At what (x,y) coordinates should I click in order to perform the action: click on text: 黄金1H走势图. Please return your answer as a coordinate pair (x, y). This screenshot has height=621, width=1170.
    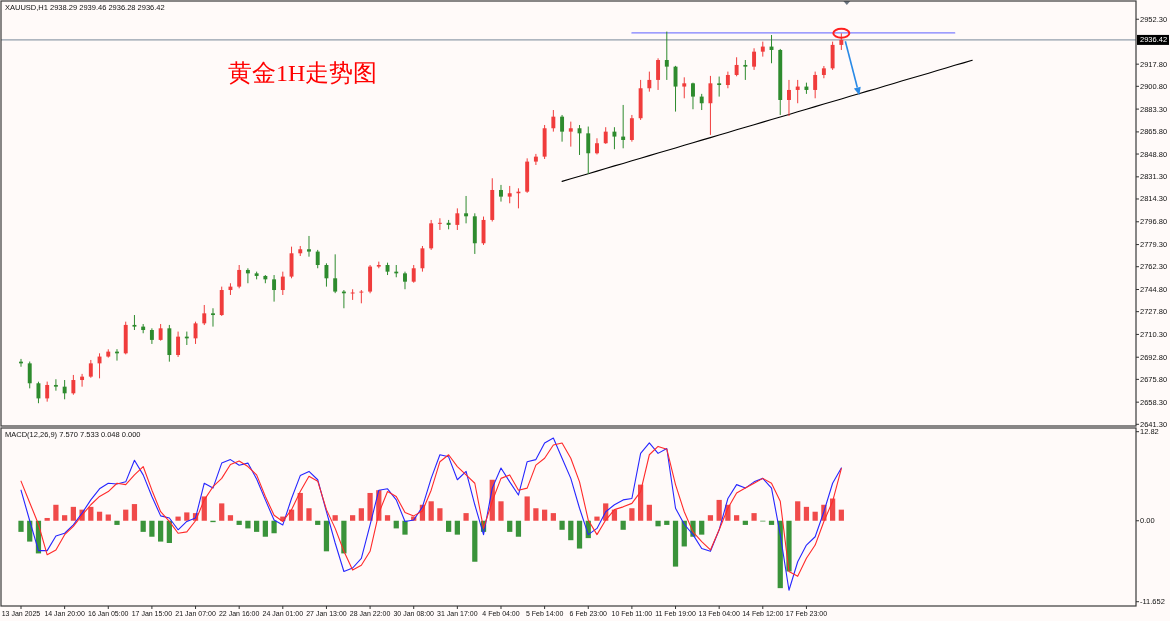
    Looking at the image, I should click on (303, 73).